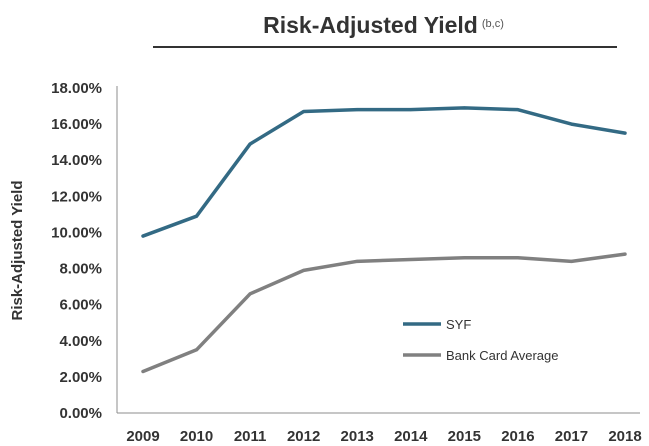 The width and height of the screenshot is (649, 446). I want to click on title-underline, so click(385, 47).